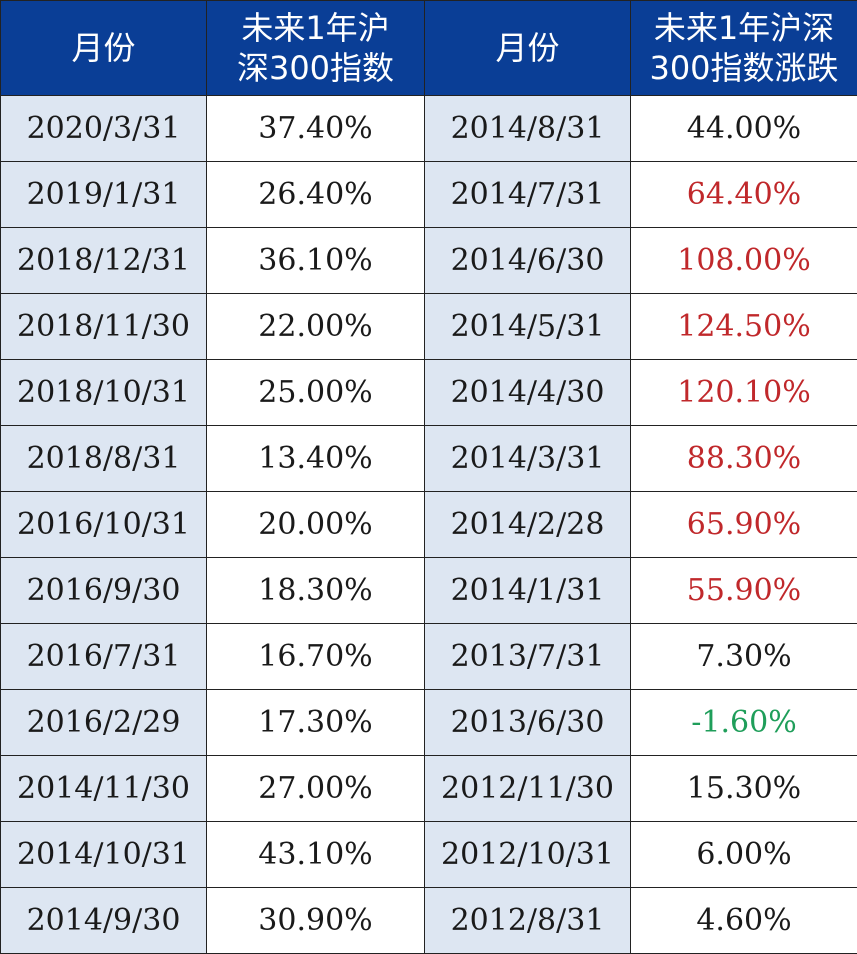  I want to click on return-cell-right: 7.30%, so click(744, 657).